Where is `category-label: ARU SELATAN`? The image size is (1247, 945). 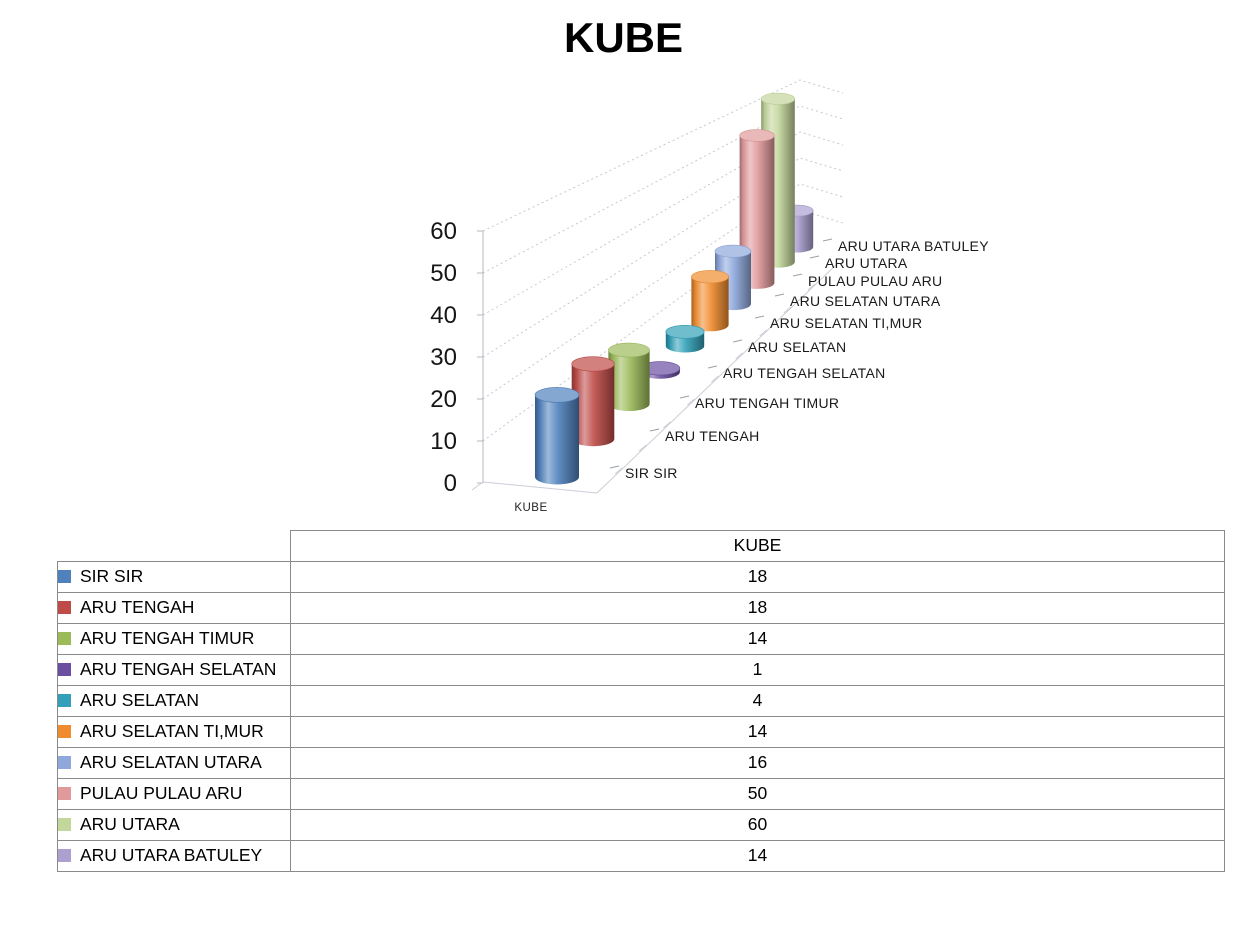
category-label: ARU SELATAN is located at coordinates (797, 347).